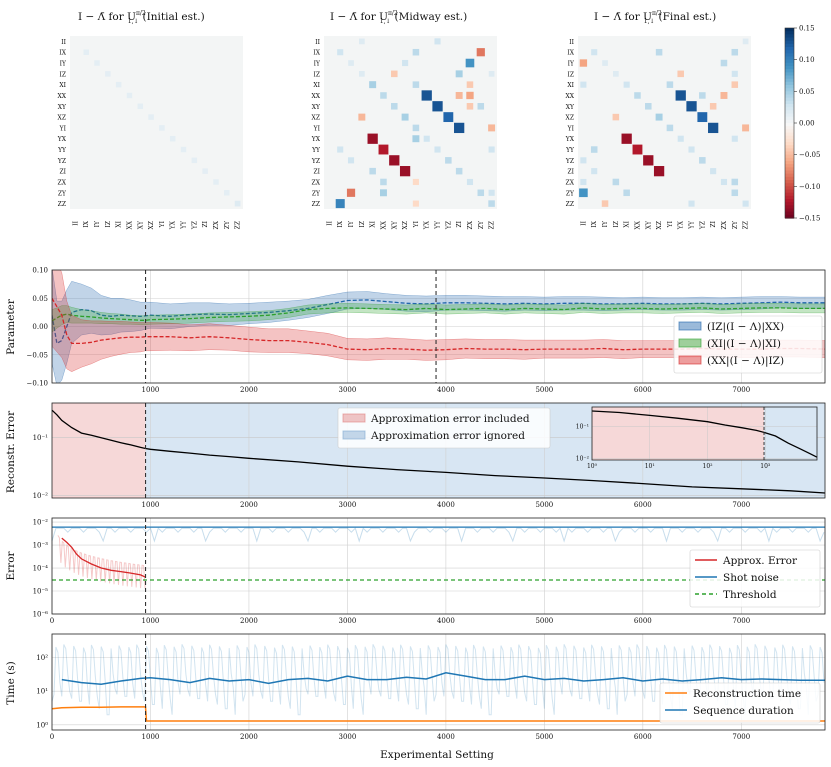  I want to click on time-line, so click(438, 714).